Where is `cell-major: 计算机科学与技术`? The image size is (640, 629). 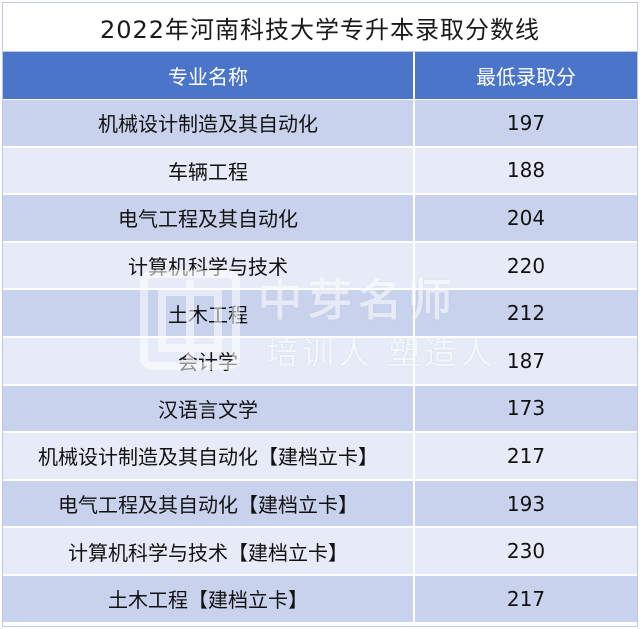 cell-major: 计算机科学与技术 is located at coordinates (209, 265).